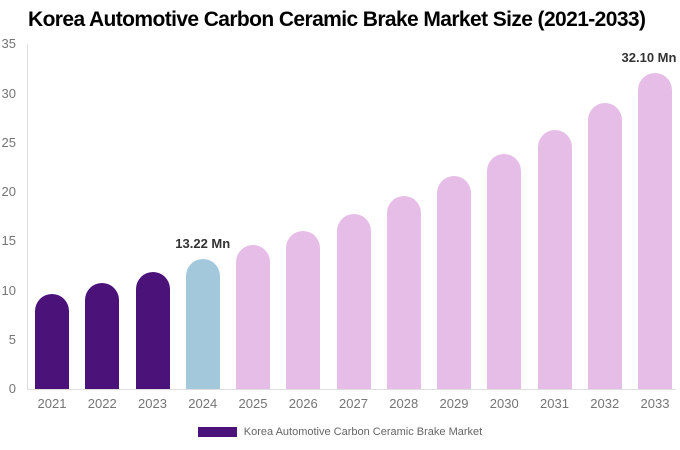 This screenshot has width=680, height=450. What do you see at coordinates (353, 301) in the screenshot?
I see `bar-2027` at bounding box center [353, 301].